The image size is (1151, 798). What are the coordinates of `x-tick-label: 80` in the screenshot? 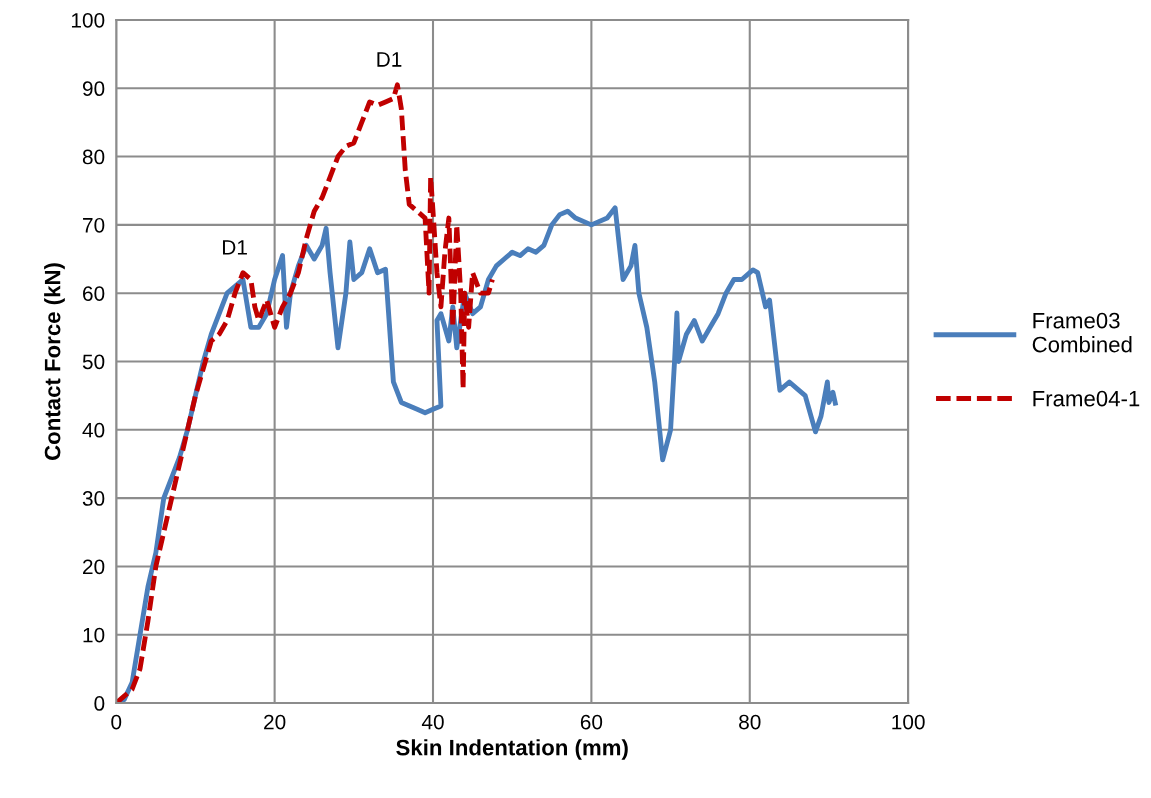 It's located at (750, 722).